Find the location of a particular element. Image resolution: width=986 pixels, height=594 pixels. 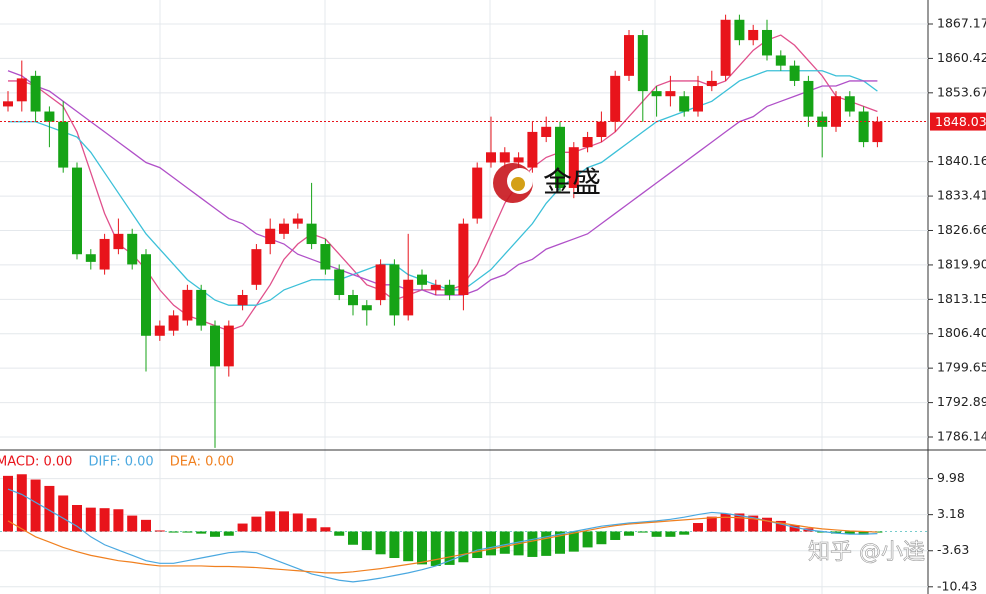

watermark: 知乎 @小逵 is located at coordinates (866, 552).